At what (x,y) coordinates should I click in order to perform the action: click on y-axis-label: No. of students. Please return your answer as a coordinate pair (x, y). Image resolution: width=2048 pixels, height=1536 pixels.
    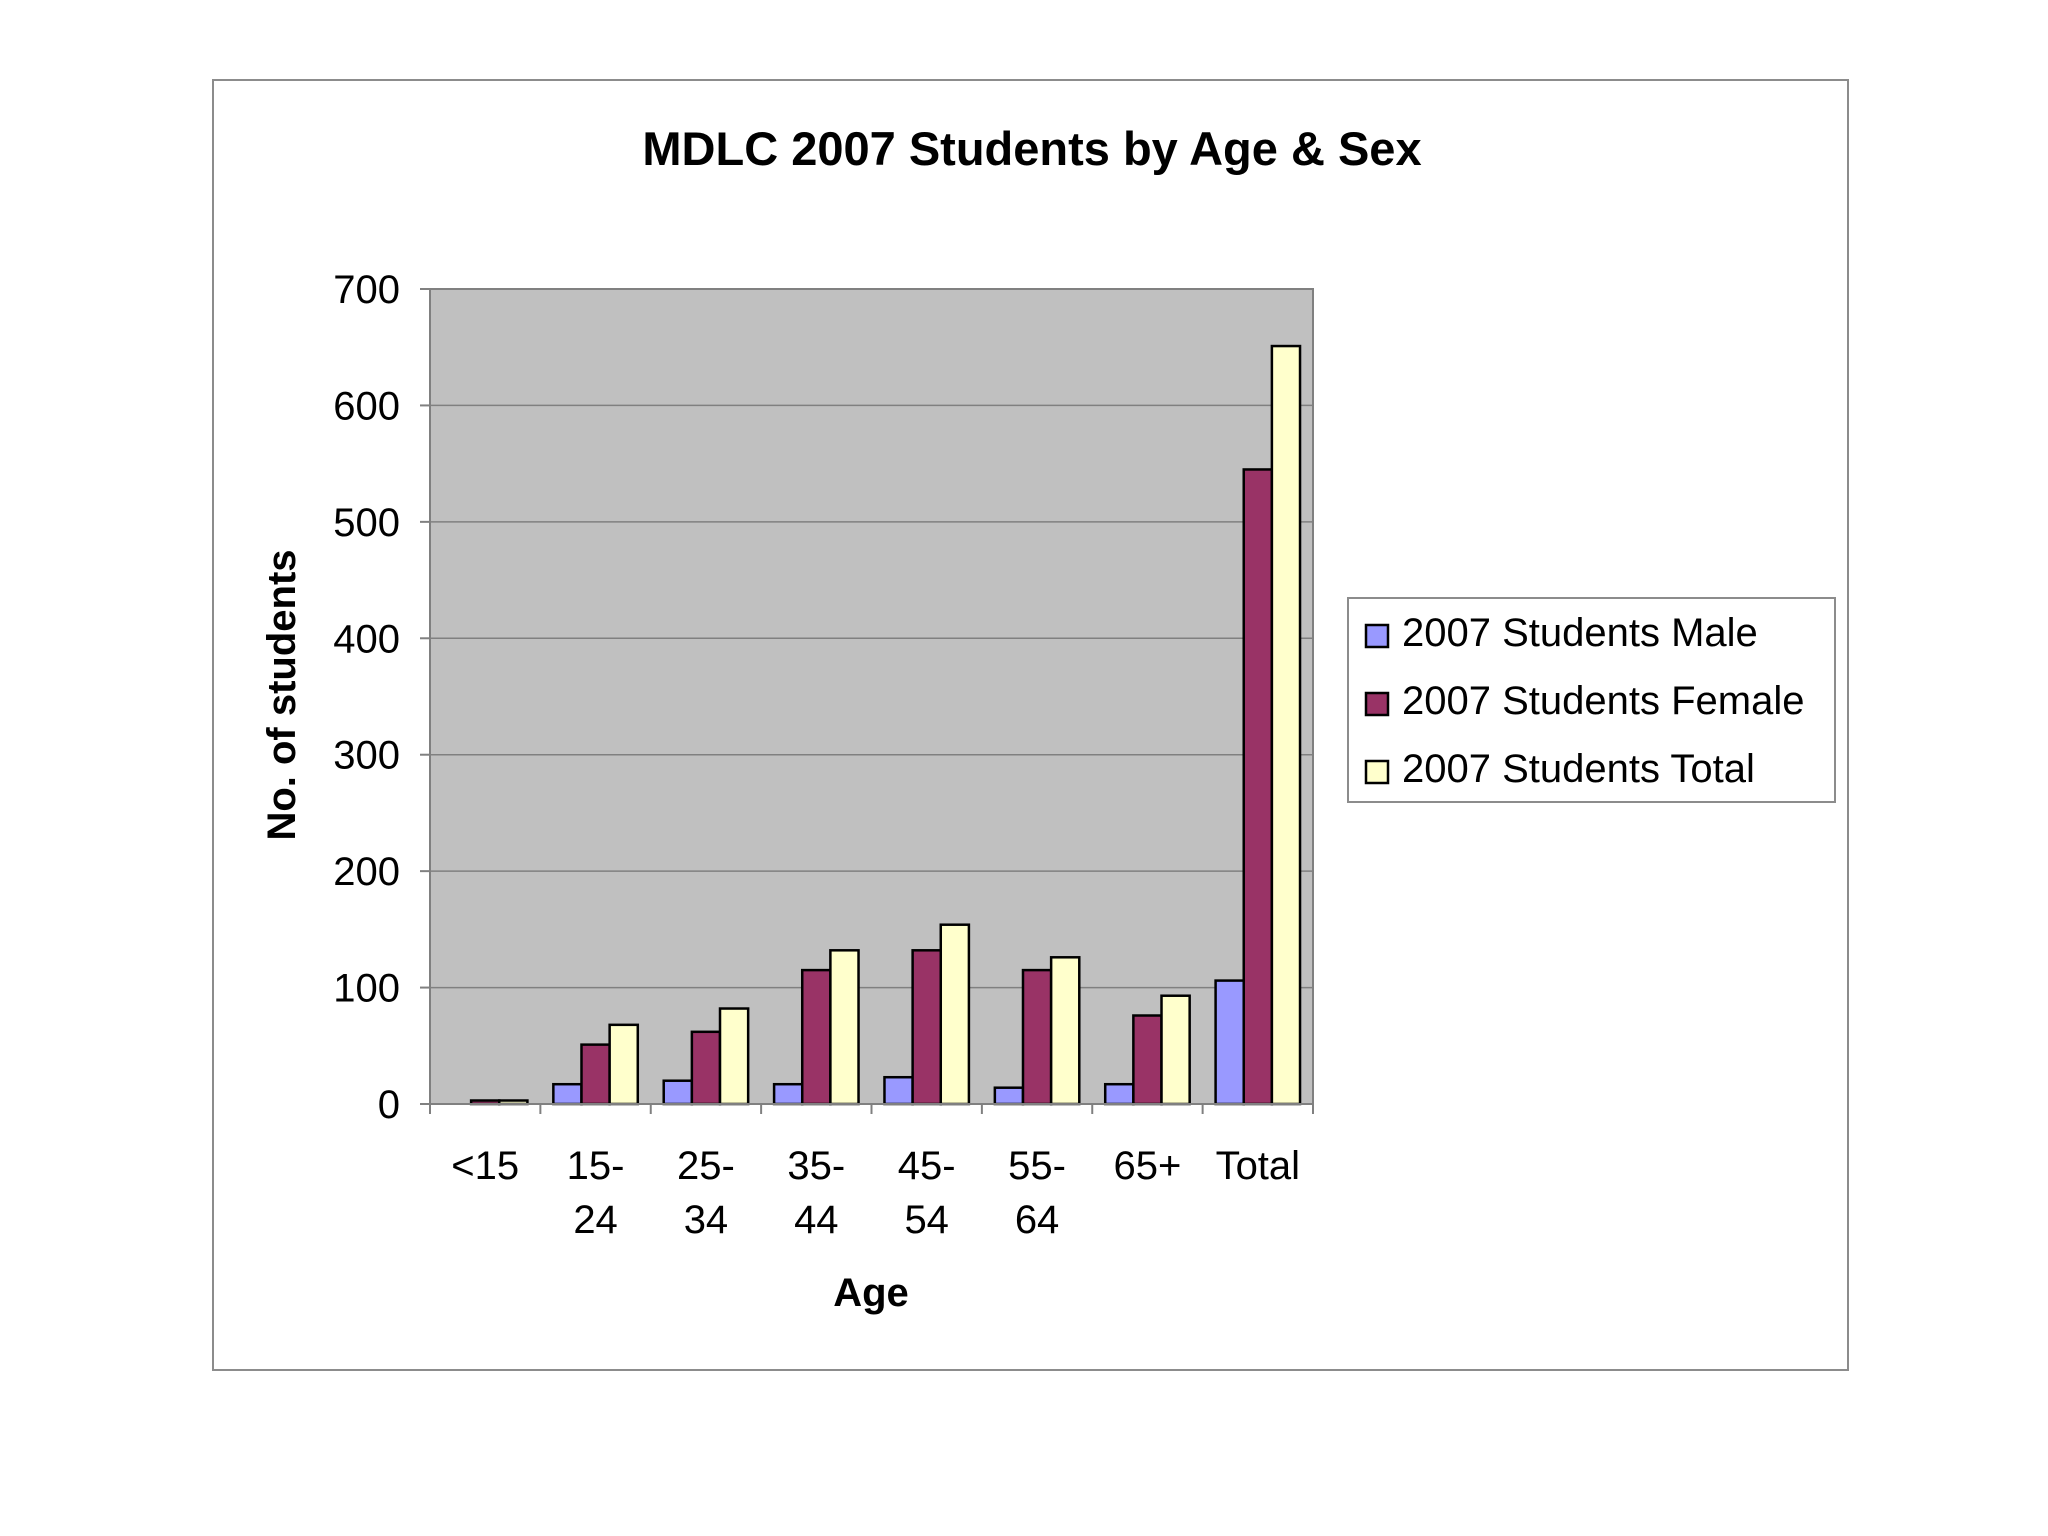
    Looking at the image, I should click on (282, 694).